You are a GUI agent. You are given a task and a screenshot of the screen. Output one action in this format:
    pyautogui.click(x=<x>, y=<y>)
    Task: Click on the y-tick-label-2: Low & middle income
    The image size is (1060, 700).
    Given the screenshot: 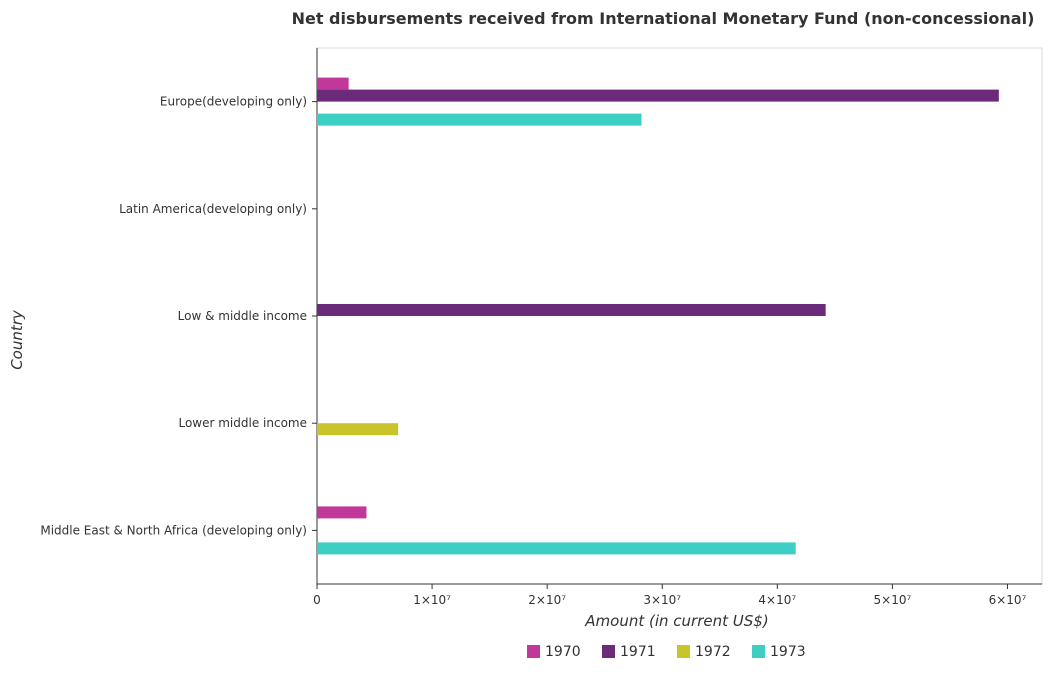 What is the action you would take?
    pyautogui.click(x=242, y=316)
    